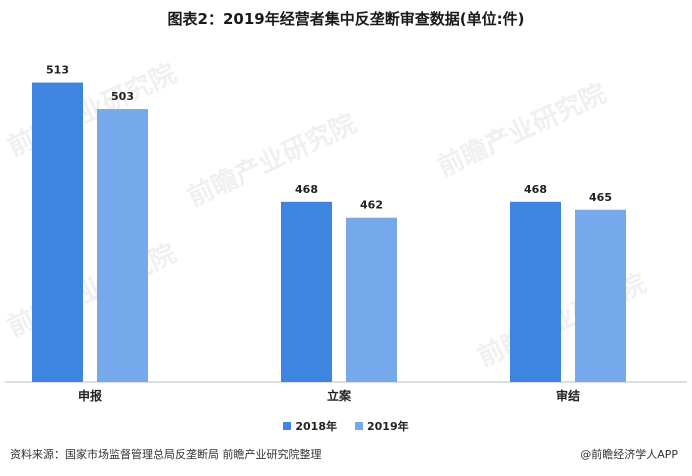 The height and width of the screenshot is (476, 692). Describe the element at coordinates (316, 426) in the screenshot. I see `legend-label-2018: 2018年` at that location.